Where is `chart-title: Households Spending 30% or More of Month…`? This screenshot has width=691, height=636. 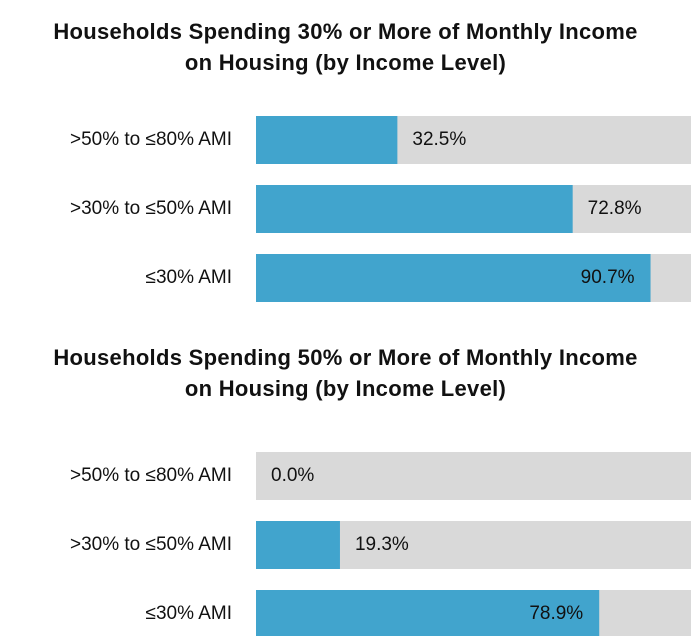 chart-title: Households Spending 30% or More of Month… is located at coordinates (345, 47).